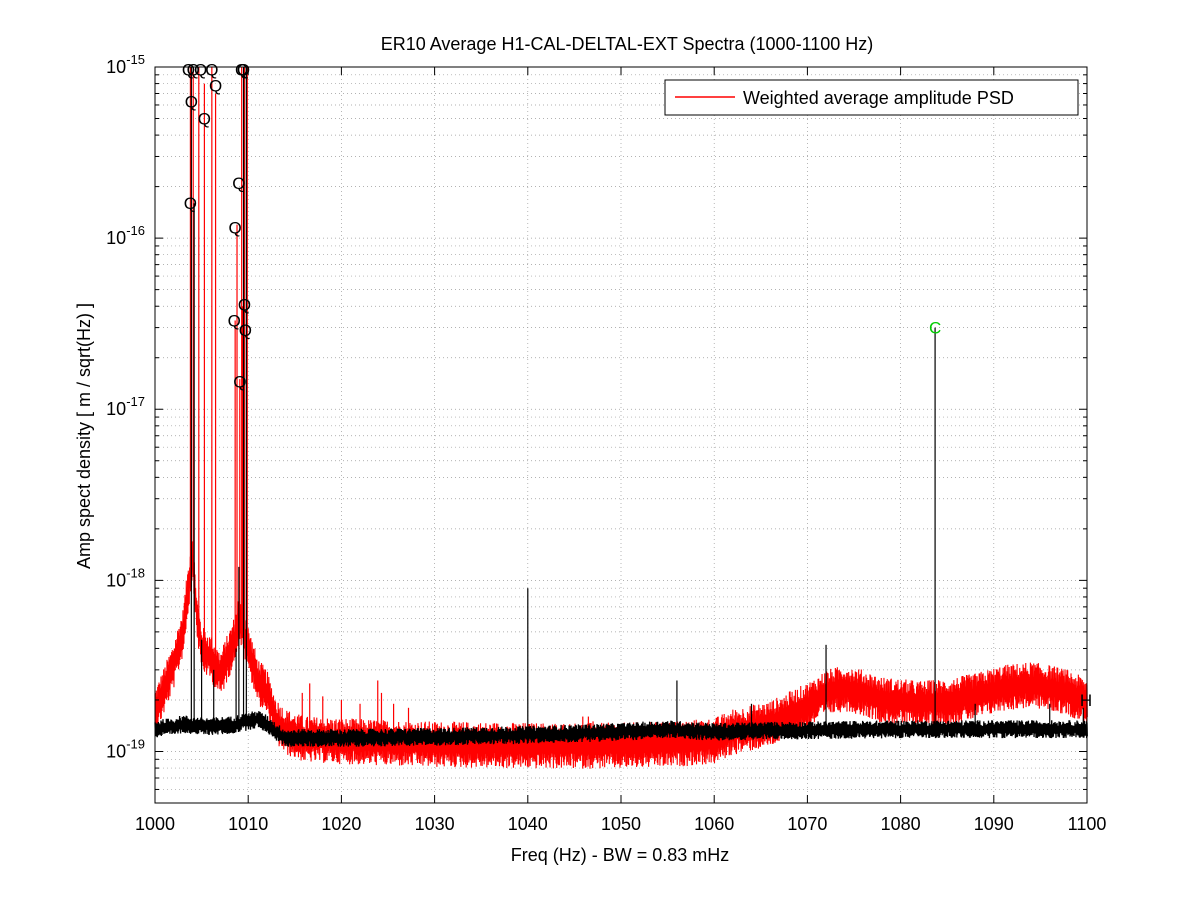  What do you see at coordinates (341, 824) in the screenshot?
I see `x-tick-label: 1020` at bounding box center [341, 824].